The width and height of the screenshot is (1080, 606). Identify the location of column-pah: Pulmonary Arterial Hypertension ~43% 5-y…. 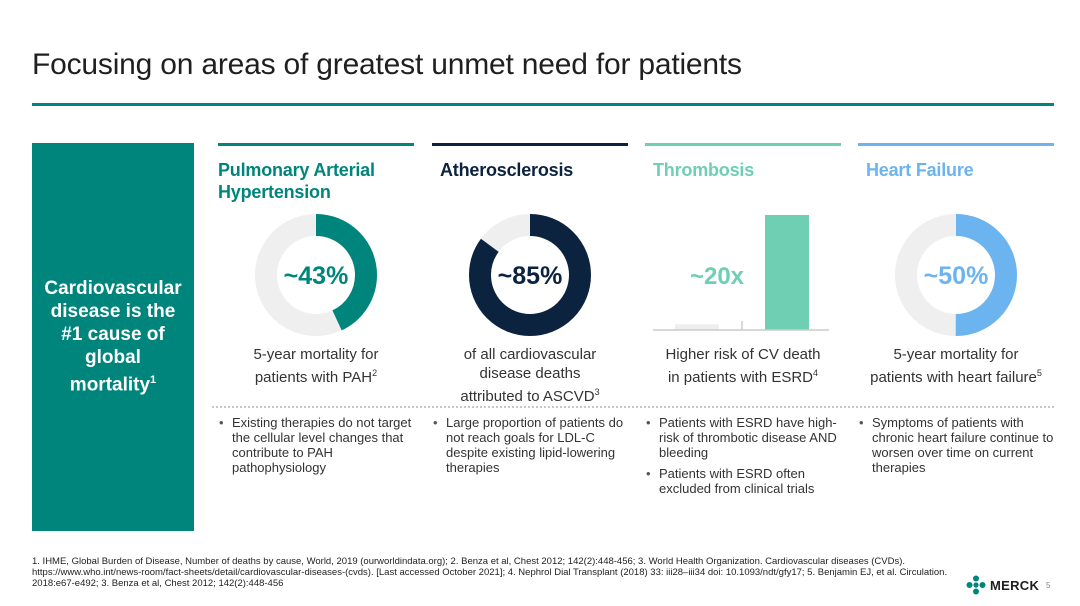
(316, 309).